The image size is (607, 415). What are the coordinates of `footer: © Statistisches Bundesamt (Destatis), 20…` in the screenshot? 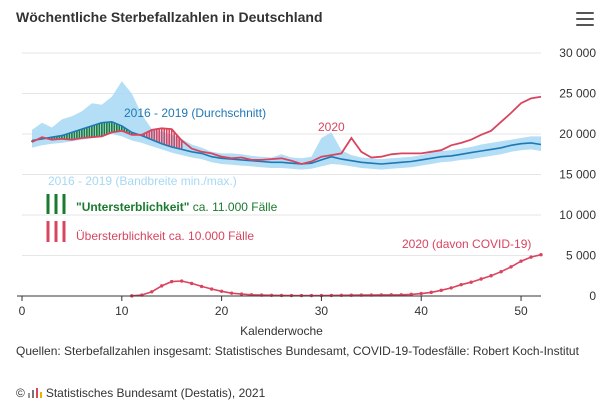 It's located at (140, 393).